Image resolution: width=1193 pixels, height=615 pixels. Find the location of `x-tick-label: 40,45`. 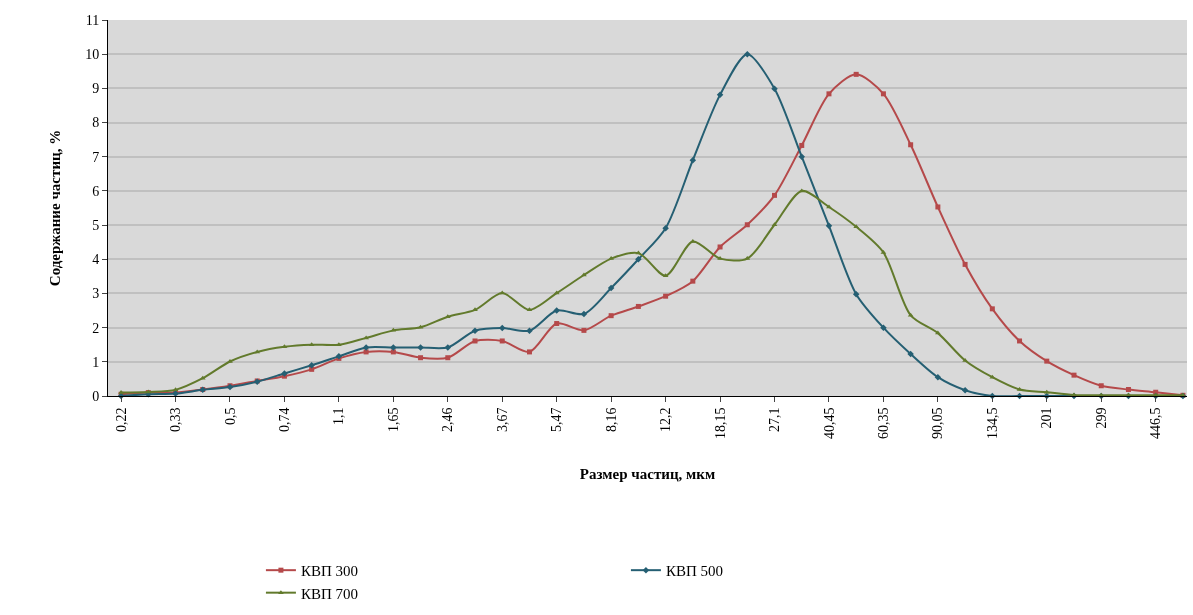

x-tick-label: 40,45 is located at coordinates (829, 423).